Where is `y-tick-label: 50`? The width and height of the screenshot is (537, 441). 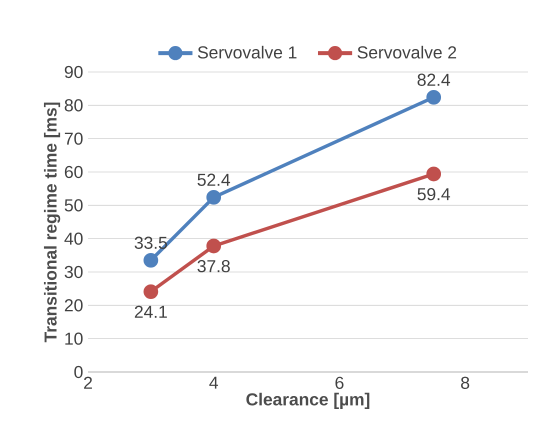
y-tick-label: 50 is located at coordinates (73, 205).